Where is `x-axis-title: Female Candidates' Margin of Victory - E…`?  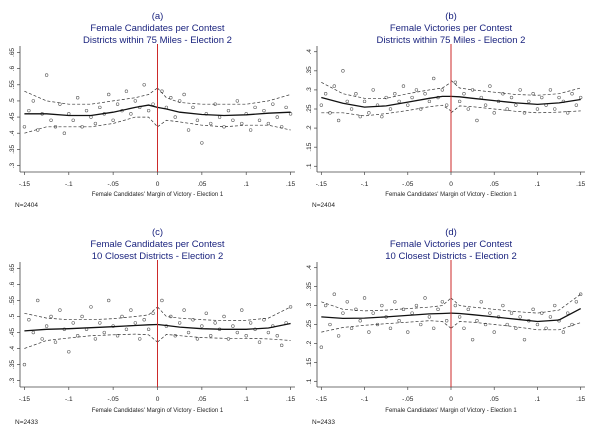 x-axis-title: Female Candidates' Margin of Victory - E… is located at coordinates (158, 195).